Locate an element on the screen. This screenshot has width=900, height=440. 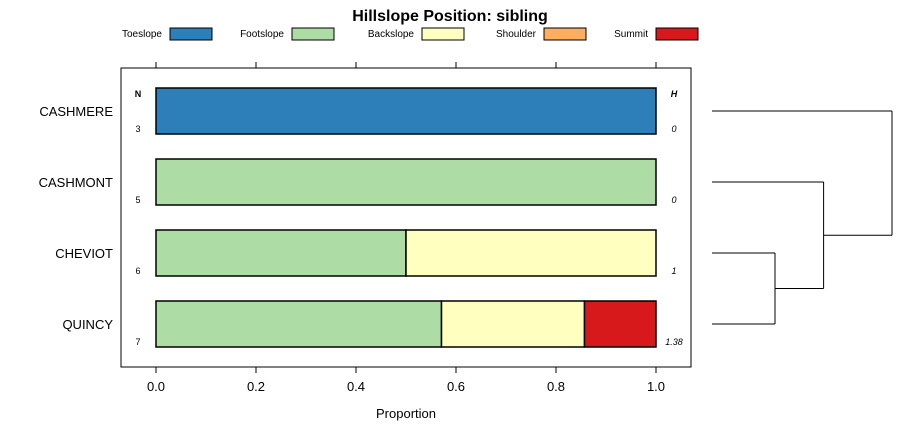
category-label-quincy: QUINCY is located at coordinates (87, 324).